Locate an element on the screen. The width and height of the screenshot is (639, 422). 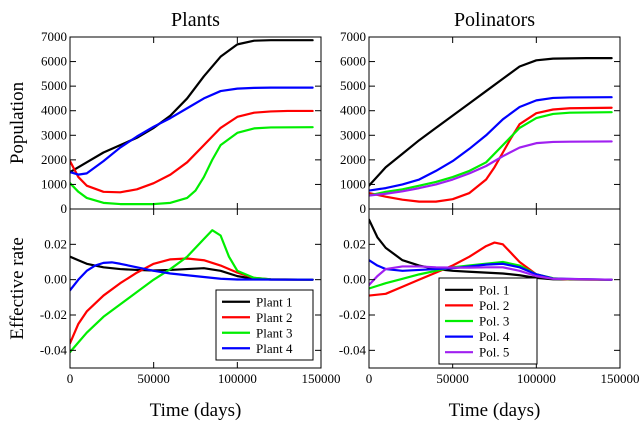
pollinators-rate-xtick-label: 50000 is located at coordinates (452, 378).